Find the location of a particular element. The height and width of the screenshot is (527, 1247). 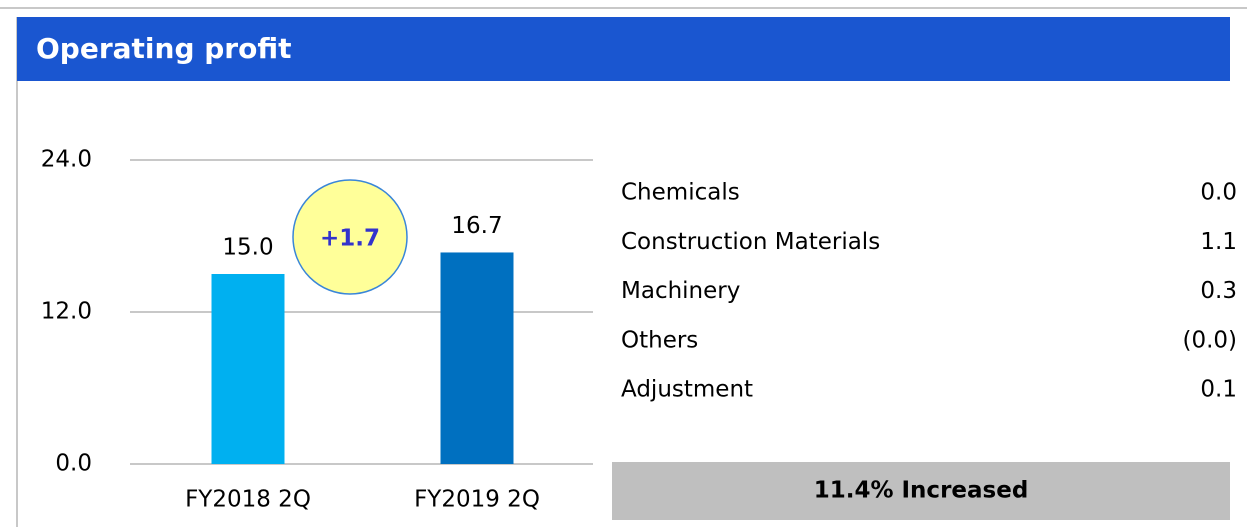

row-label: Adjustment is located at coordinates (687, 390).